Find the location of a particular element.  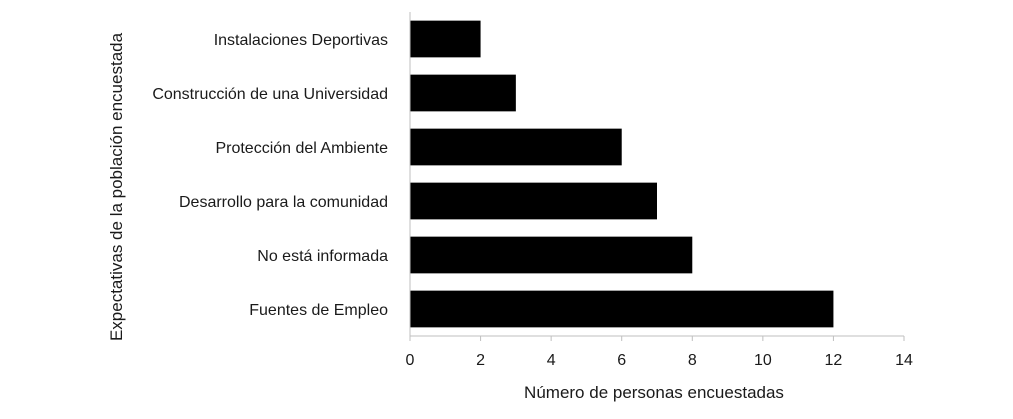

x-tick-label-2: 4 is located at coordinates (551, 360).